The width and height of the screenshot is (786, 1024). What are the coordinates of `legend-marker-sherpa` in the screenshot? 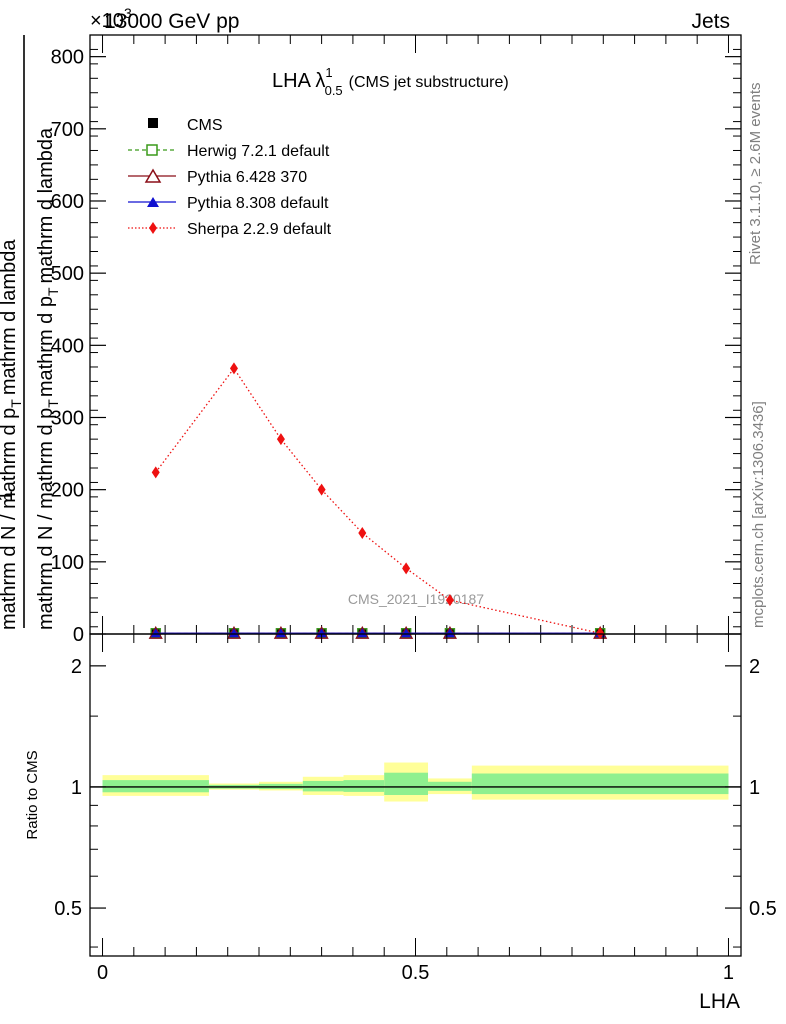 It's located at (153, 228).